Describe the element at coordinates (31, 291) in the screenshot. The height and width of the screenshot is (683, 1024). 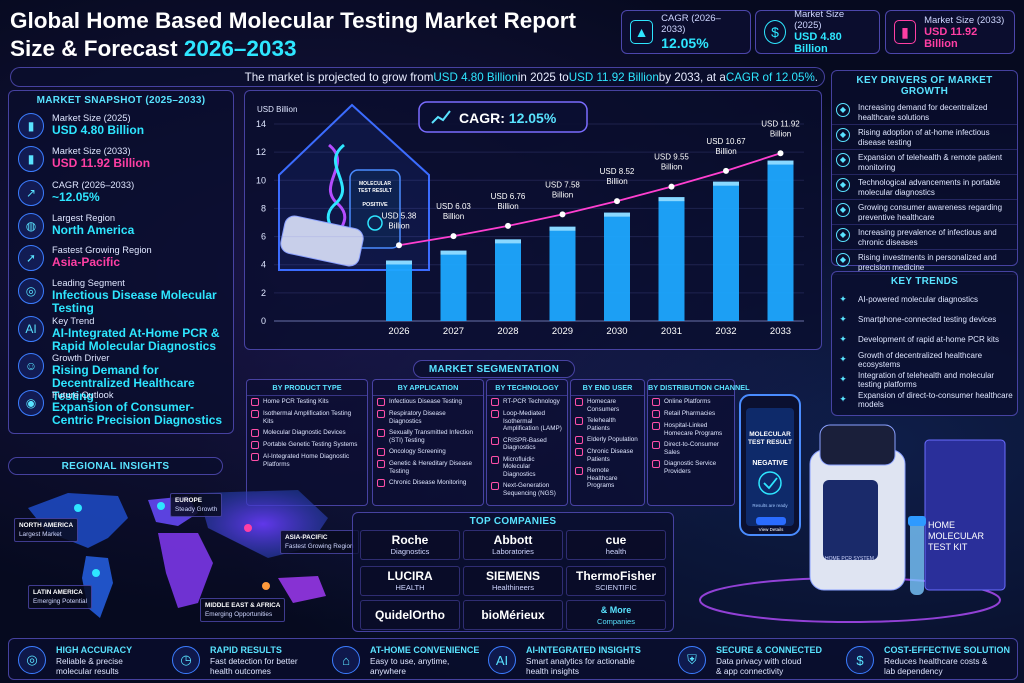
I see `target-icon: ◎` at that location.